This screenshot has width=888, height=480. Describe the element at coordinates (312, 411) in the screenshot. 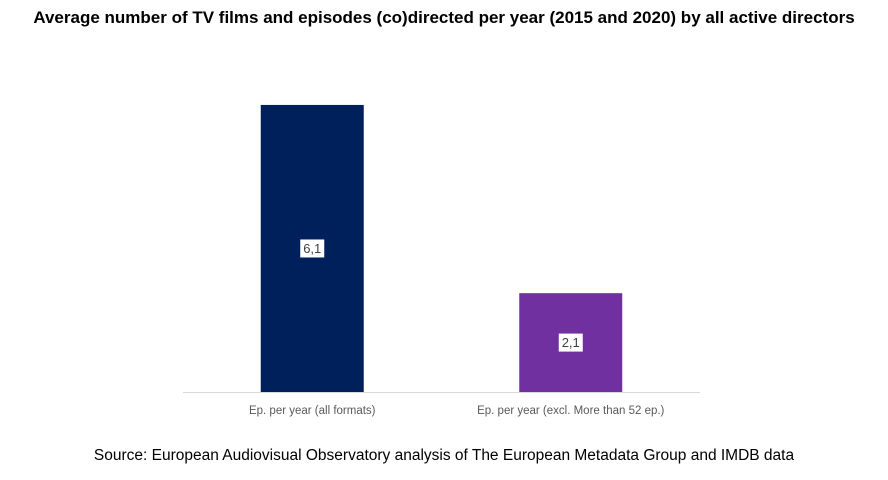

I see `category-label-1: Ep. per year (all formats)` at that location.